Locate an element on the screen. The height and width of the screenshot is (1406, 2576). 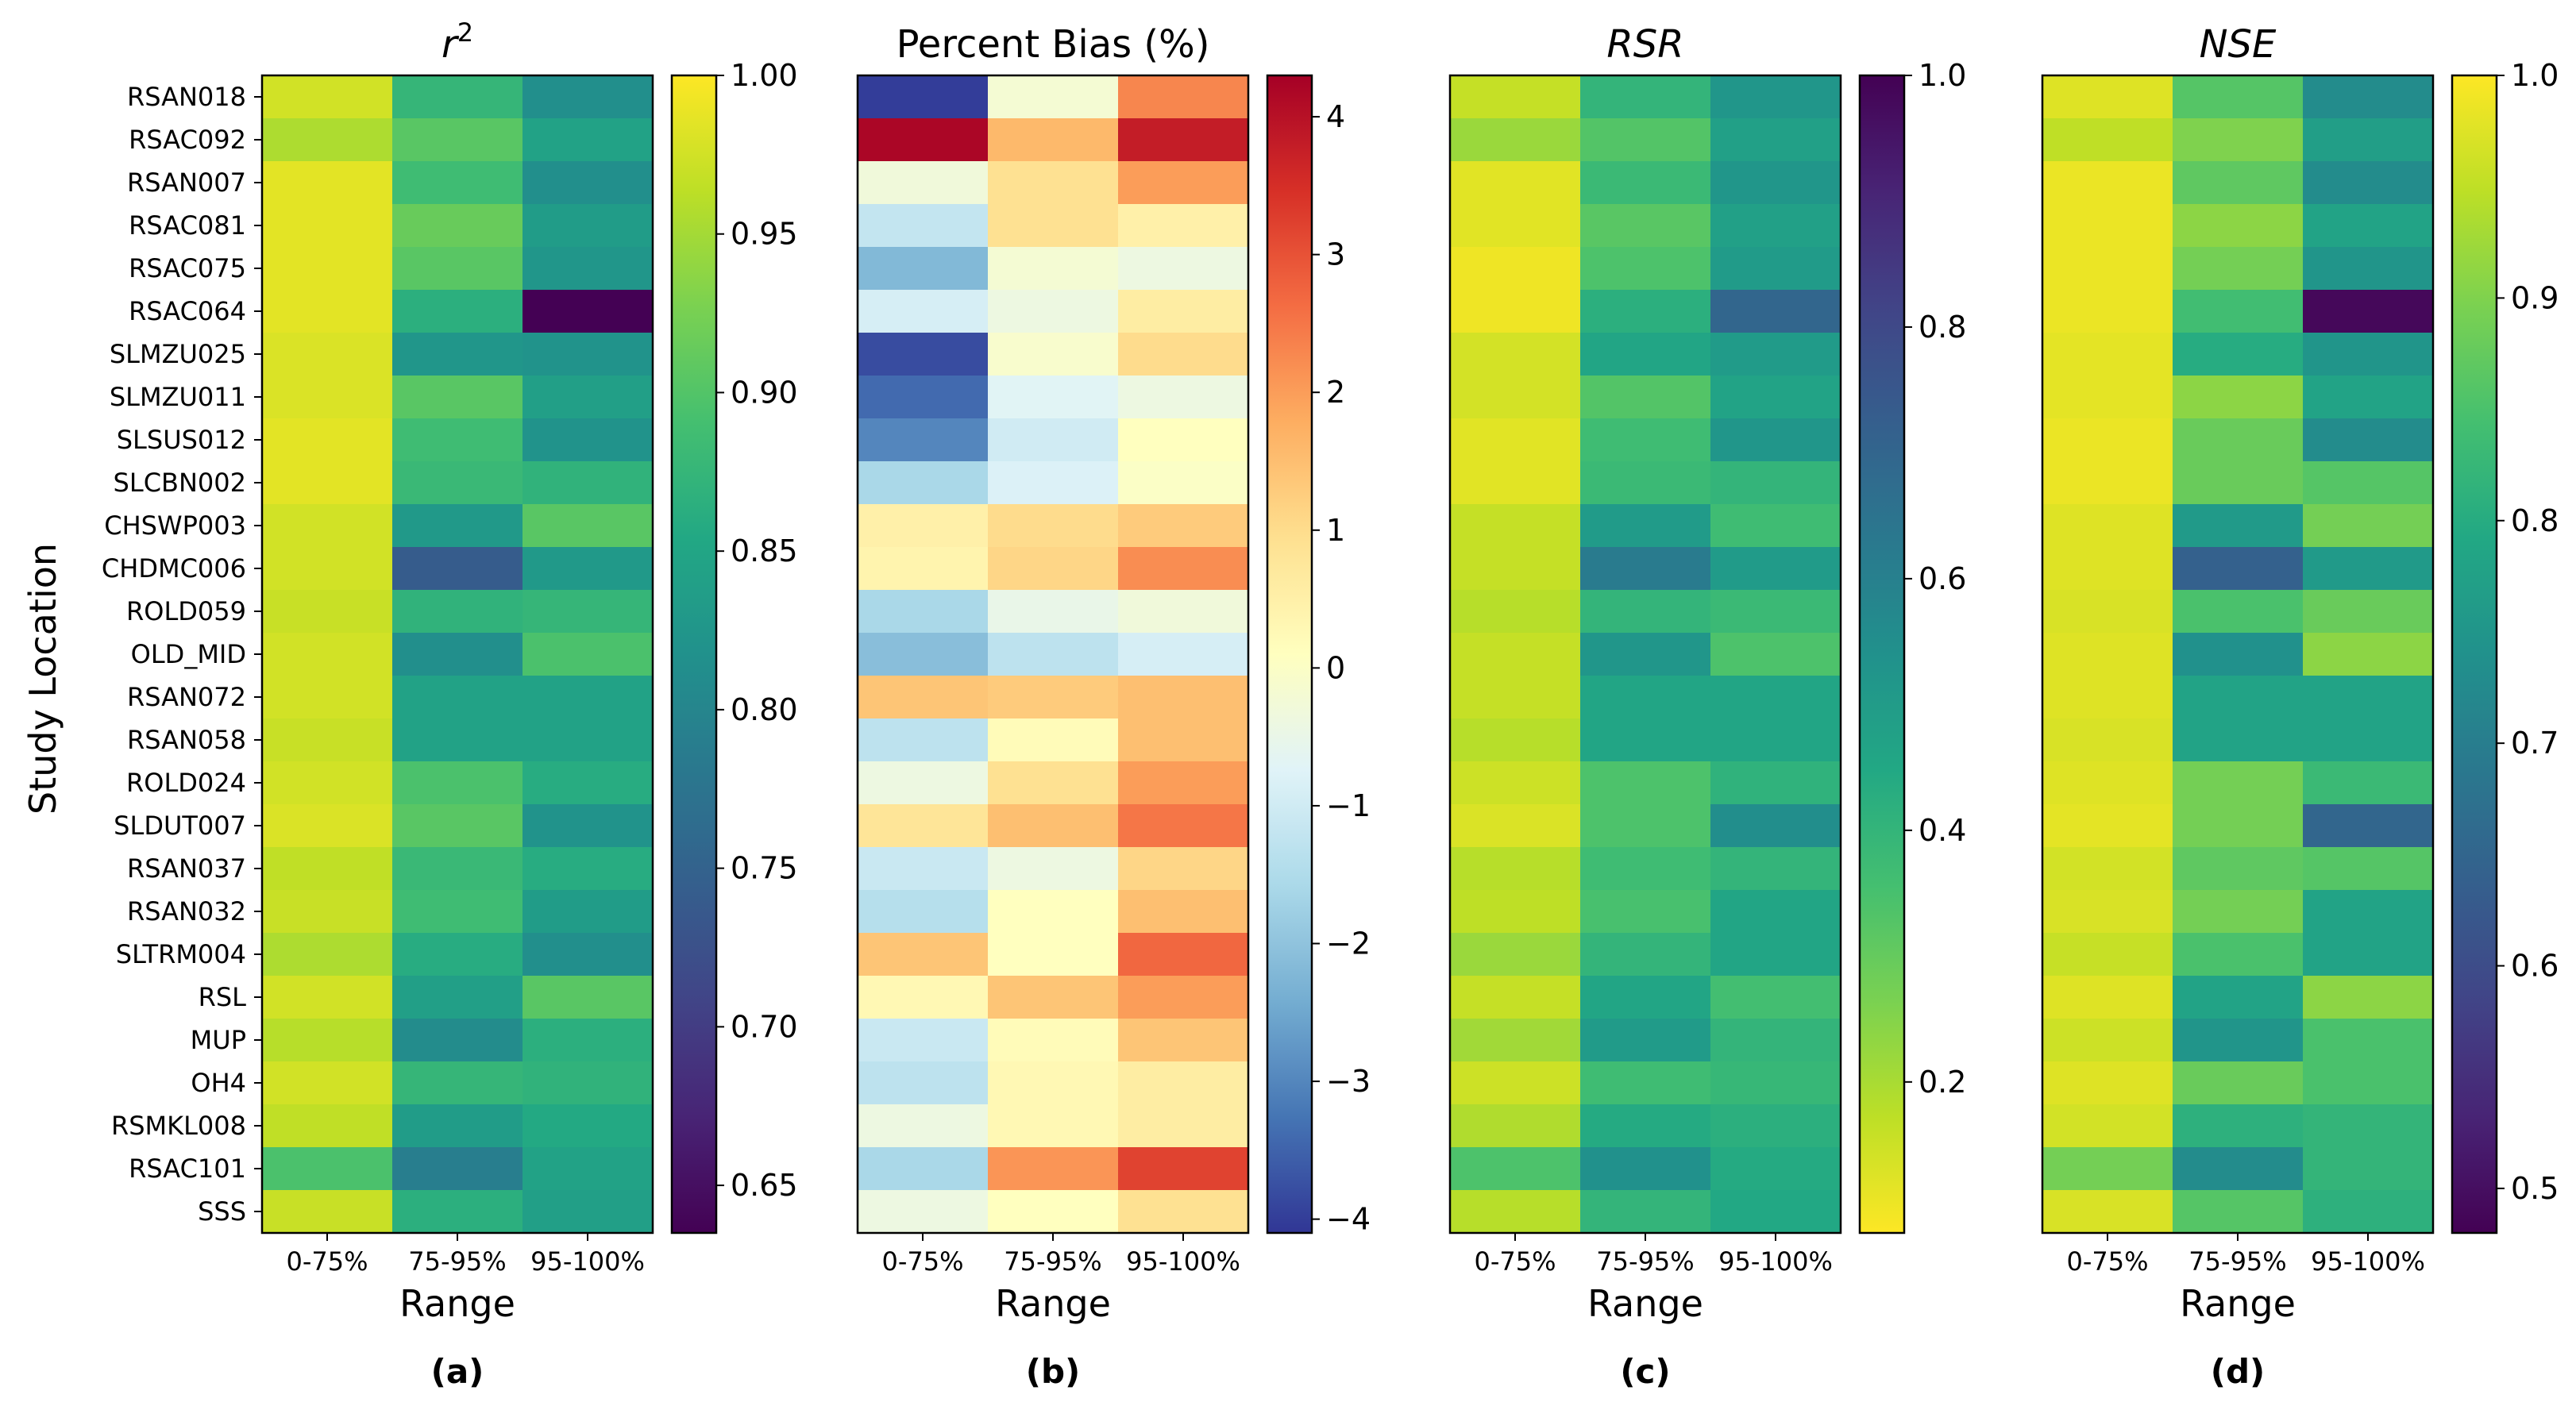
y-tick-label: SLMZU011 is located at coordinates (178, 397).